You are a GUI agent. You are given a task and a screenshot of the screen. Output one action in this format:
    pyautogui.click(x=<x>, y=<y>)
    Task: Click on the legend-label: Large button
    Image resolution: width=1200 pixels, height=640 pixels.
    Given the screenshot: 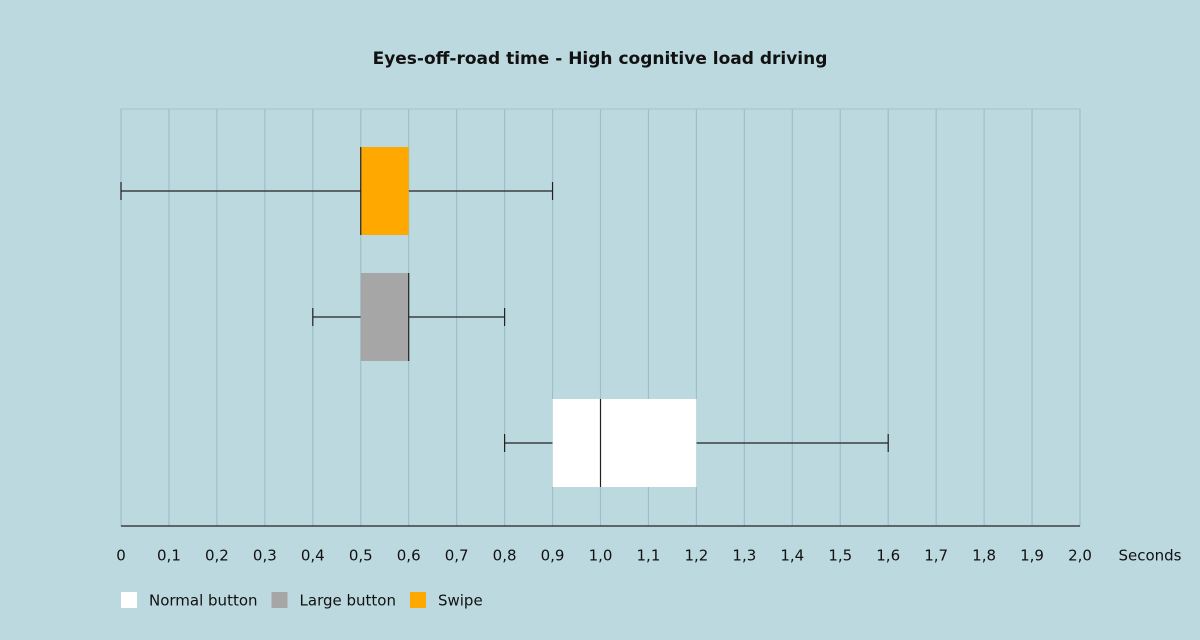 What is the action you would take?
    pyautogui.click(x=348, y=601)
    